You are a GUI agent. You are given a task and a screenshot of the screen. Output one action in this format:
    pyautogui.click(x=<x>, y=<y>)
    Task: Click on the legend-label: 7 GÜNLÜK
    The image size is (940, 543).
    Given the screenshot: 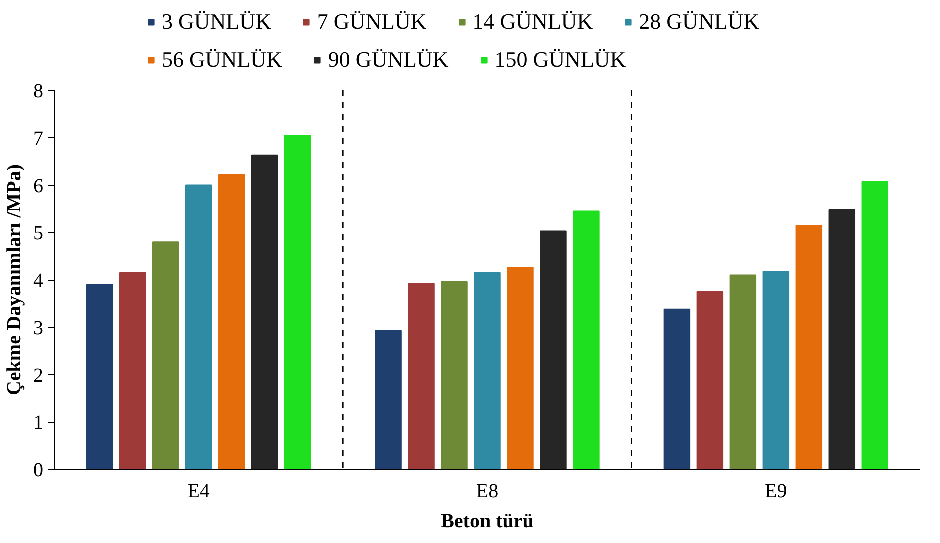 What is the action you would take?
    pyautogui.click(x=372, y=22)
    